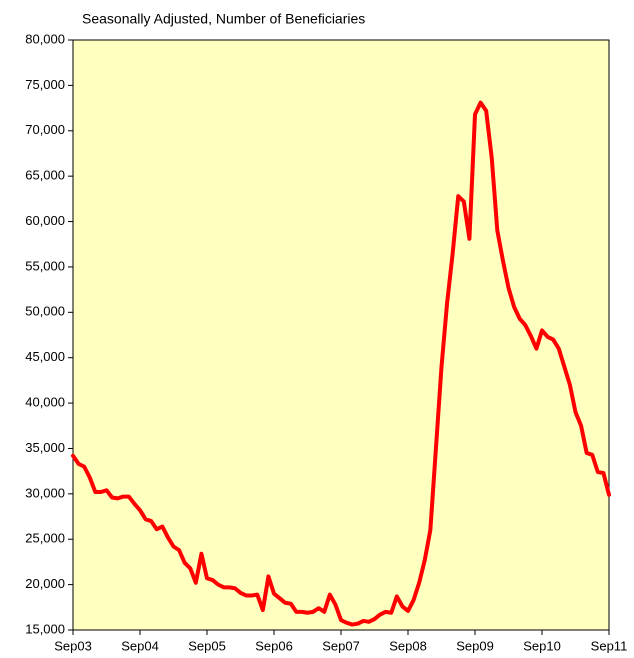 The image size is (634, 658). I want to click on y-tick-label: 30,000, so click(45, 492).